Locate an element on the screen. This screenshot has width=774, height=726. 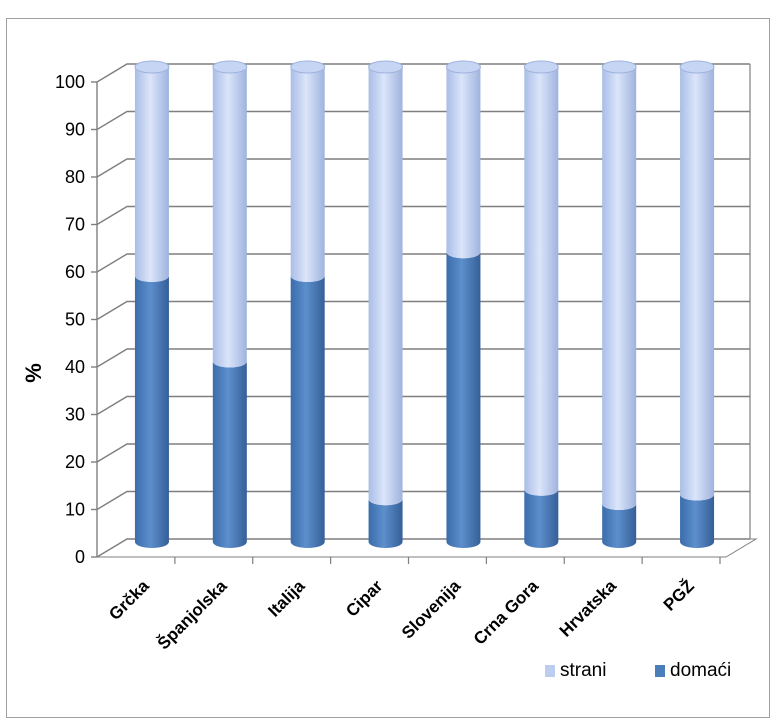
x-tick-label: PGŽ is located at coordinates (679, 595).